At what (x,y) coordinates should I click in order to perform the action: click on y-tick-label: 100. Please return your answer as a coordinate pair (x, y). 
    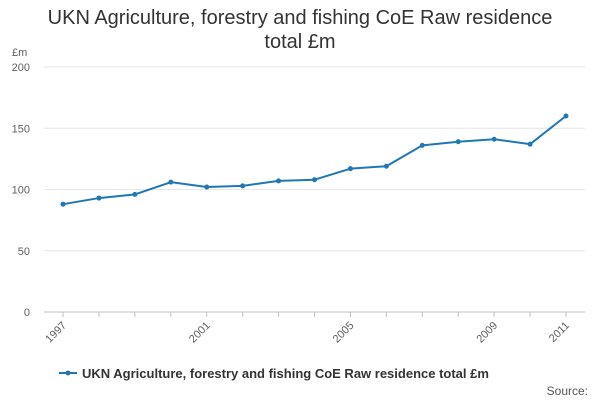
    Looking at the image, I should click on (21, 191).